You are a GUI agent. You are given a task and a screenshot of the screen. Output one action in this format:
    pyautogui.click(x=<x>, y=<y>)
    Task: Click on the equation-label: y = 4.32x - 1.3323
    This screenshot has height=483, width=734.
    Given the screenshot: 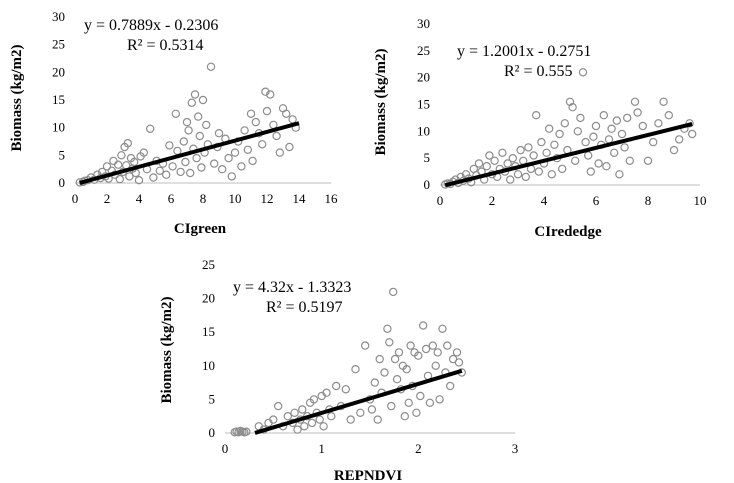 What is the action you would take?
    pyautogui.click(x=292, y=287)
    